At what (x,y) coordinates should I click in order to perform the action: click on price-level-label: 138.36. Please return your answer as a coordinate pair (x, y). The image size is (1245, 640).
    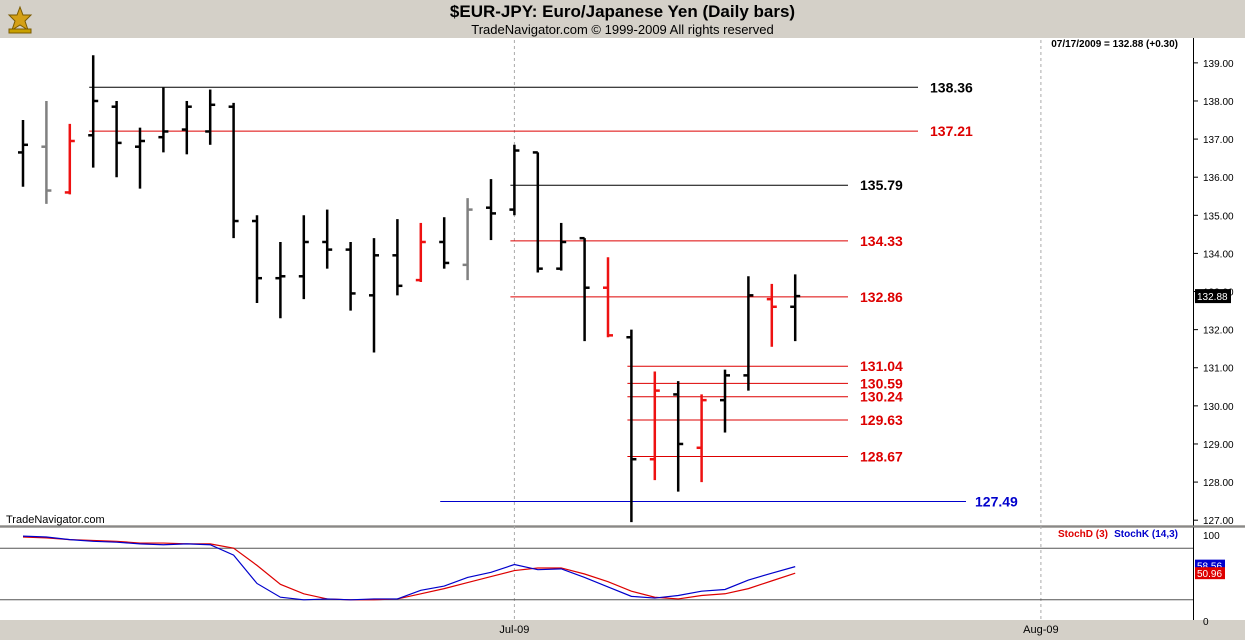
    Looking at the image, I should click on (951, 87).